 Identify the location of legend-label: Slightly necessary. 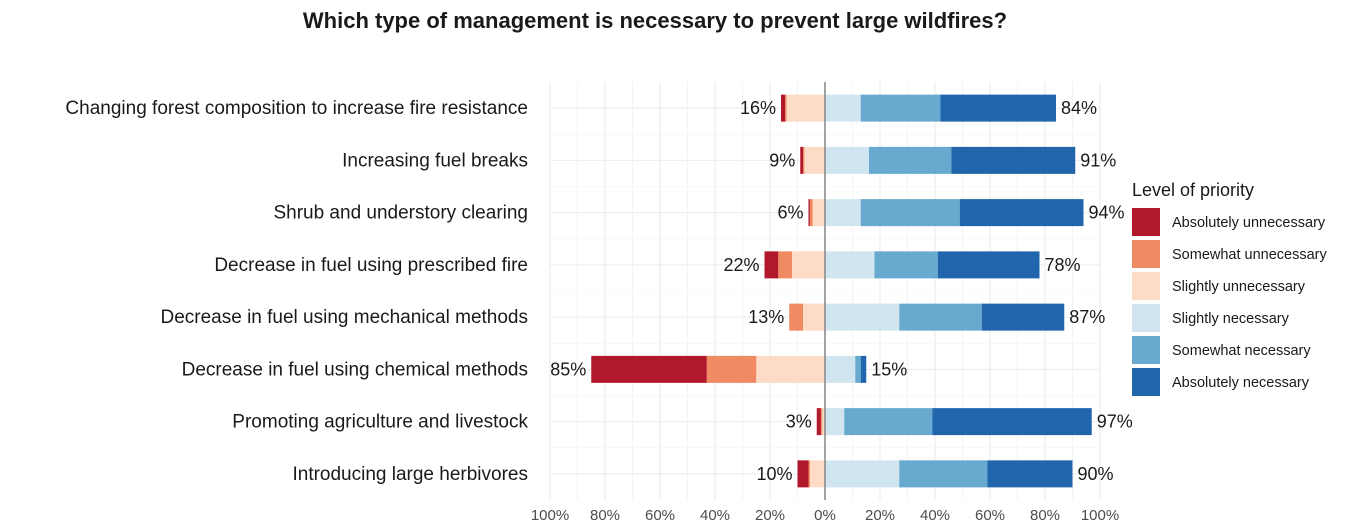
(1231, 319).